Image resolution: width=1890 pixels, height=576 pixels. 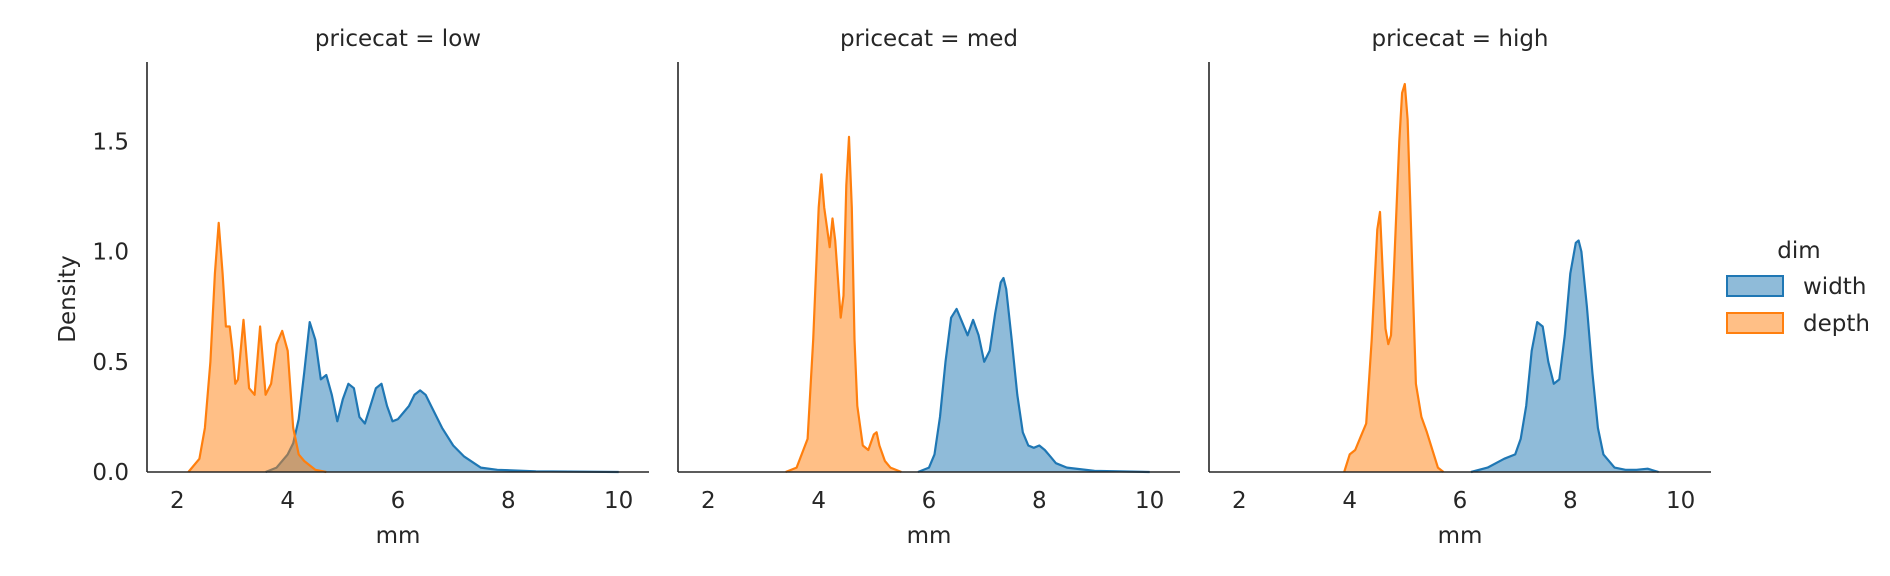 I want to click on legend-item-width: width, so click(x=1796, y=287).